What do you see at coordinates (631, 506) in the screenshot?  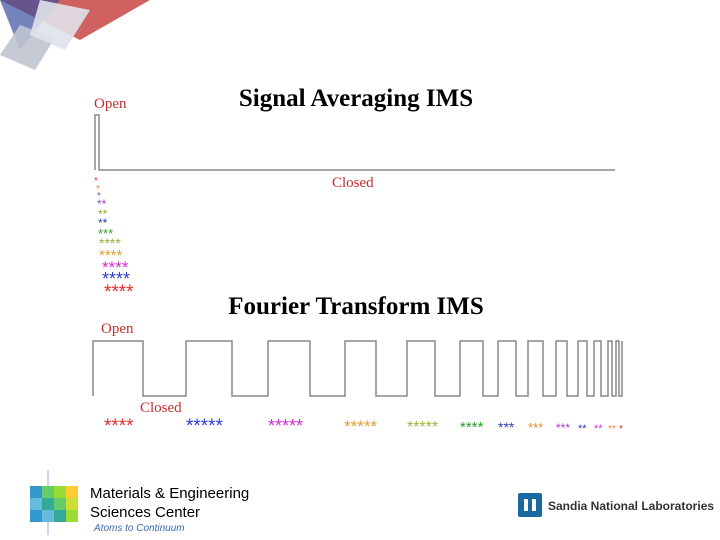 I see `lab-name: Sandia National Laboratories` at bounding box center [631, 506].